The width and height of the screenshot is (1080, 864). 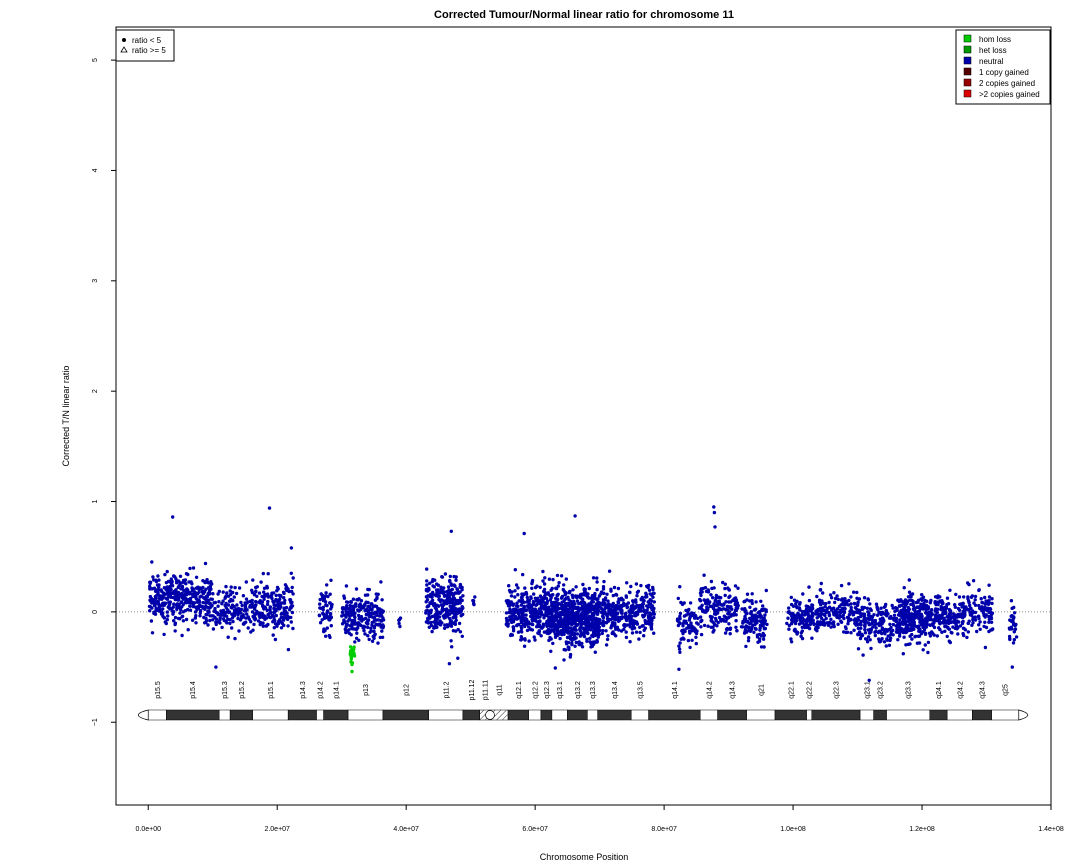 What do you see at coordinates (1003, 67) in the screenshot?
I see `color-legend-box` at bounding box center [1003, 67].